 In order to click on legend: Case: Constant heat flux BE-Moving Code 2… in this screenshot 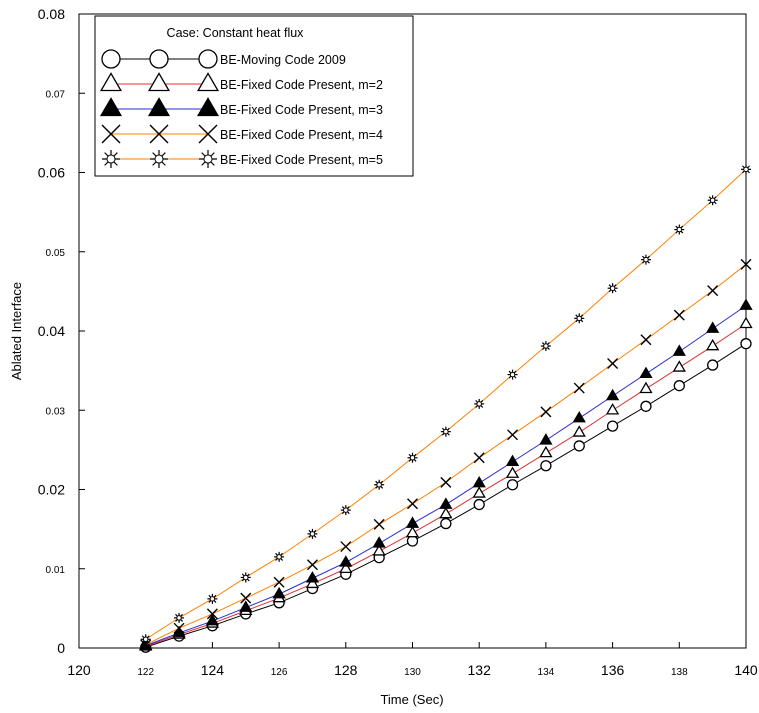, I will do `click(254, 96)`.